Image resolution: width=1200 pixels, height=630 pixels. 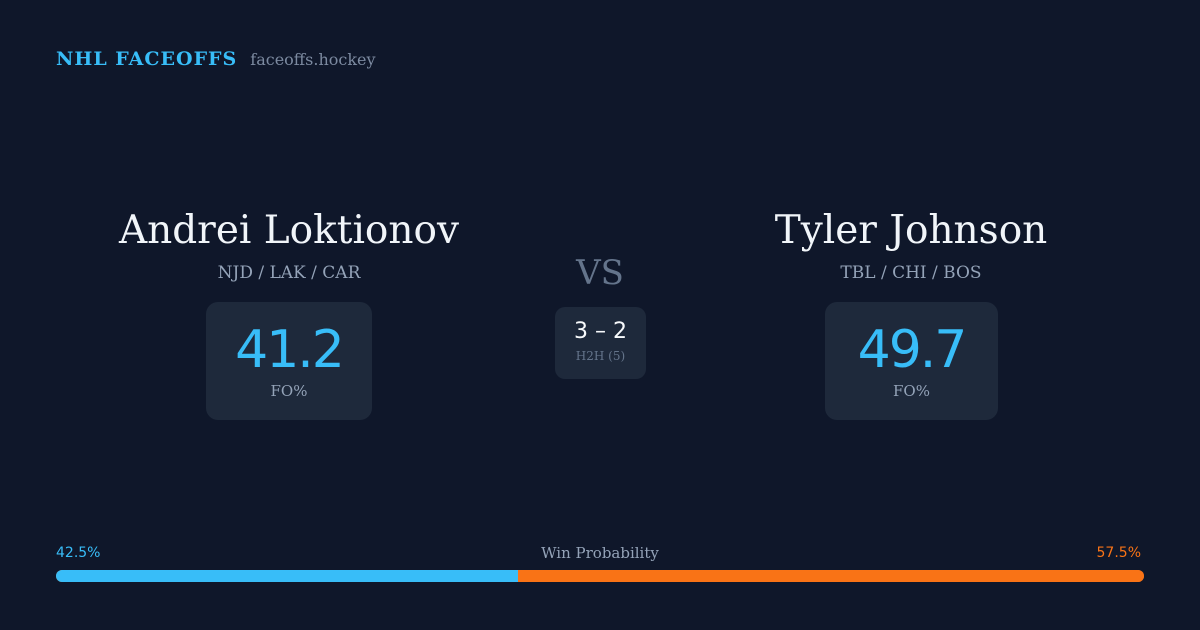 I want to click on player-left-stat-value: 41.2, so click(x=290, y=350).